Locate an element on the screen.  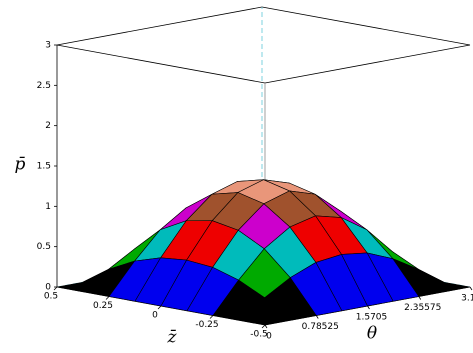
x-axis-title: z̄ is located at coordinates (172, 338).